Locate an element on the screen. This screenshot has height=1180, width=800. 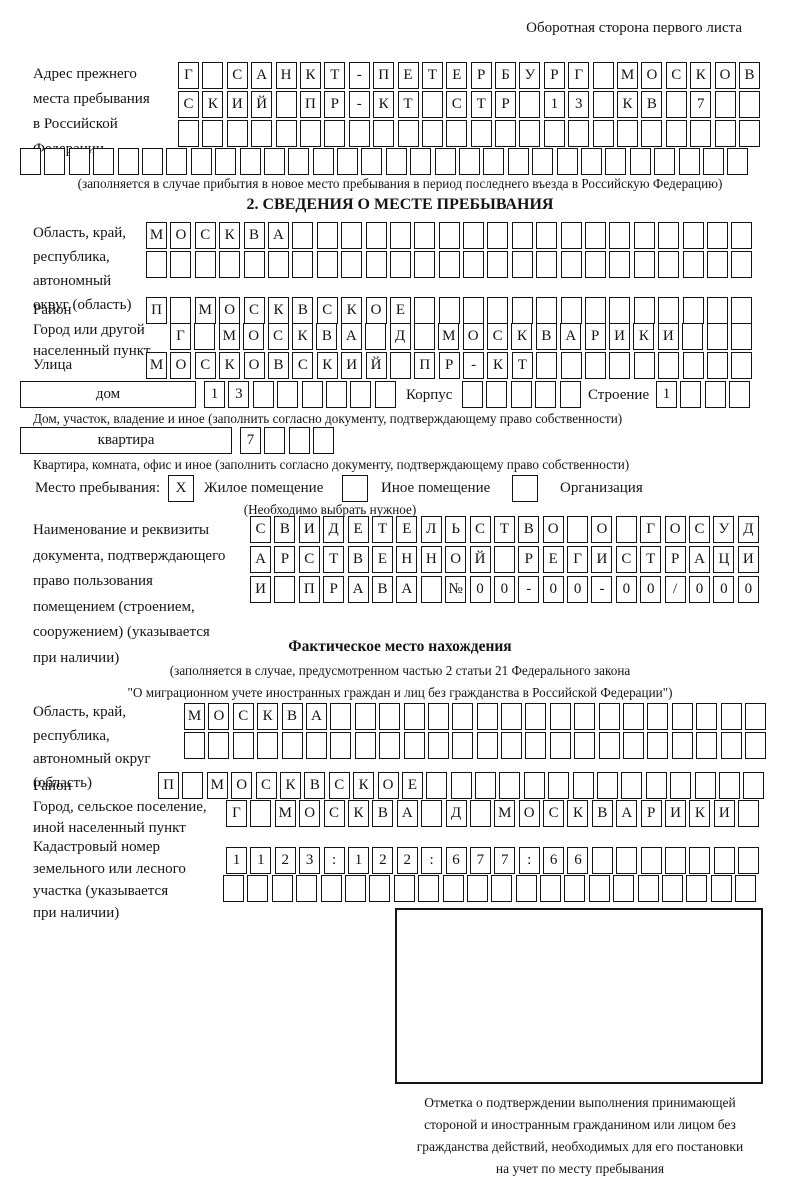
char-cell: Г is located at coordinates (651, 529).